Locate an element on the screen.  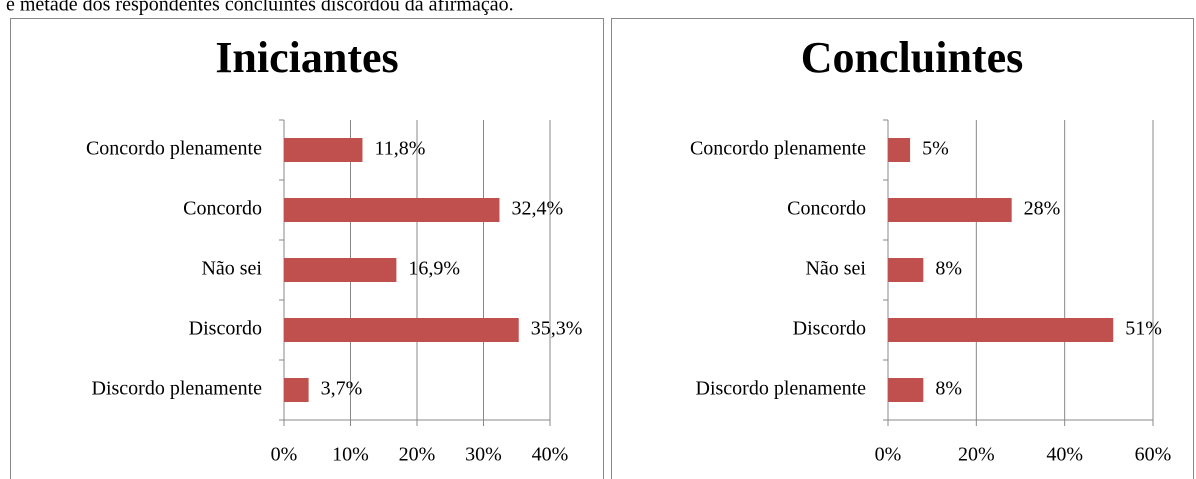
data-label: 28% is located at coordinates (1042, 209).